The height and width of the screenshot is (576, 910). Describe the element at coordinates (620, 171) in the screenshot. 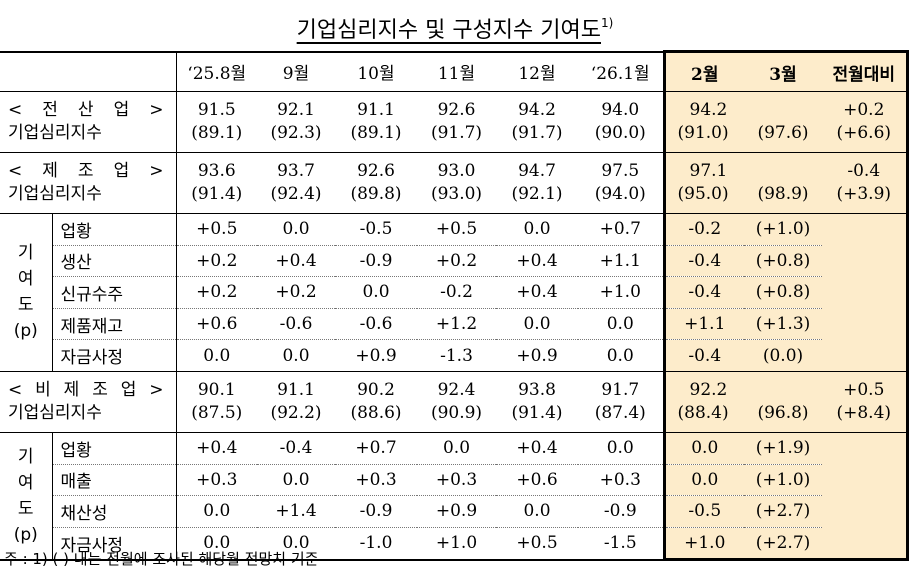

I see `index-value: 97.5` at that location.